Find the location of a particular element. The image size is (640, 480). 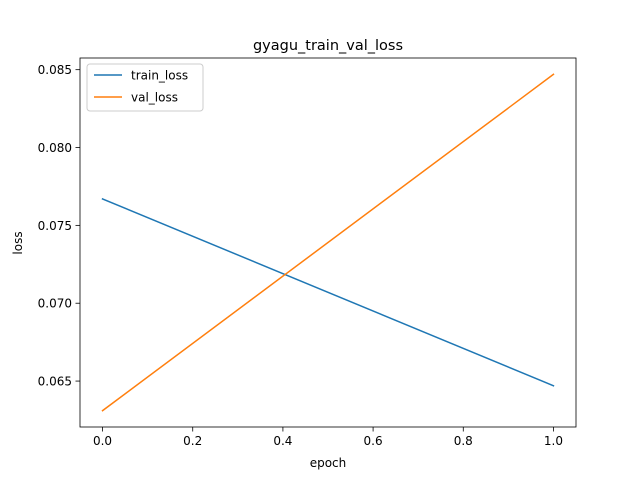

x-axis-label: epoch is located at coordinates (328, 463).